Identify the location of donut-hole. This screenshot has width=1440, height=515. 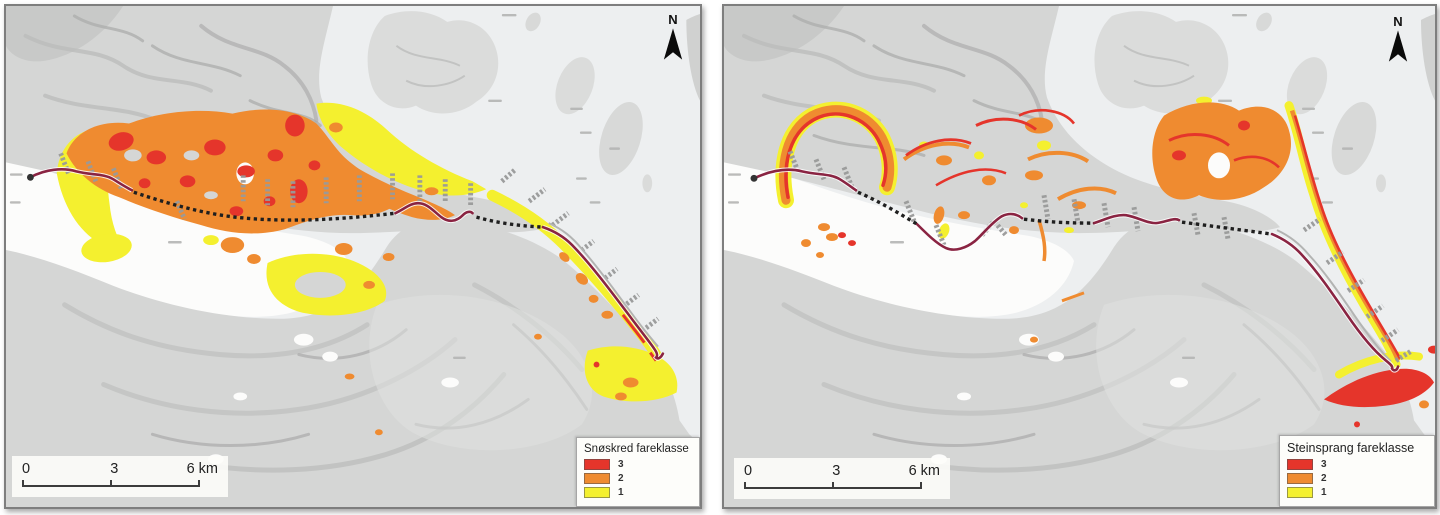
(320, 284).